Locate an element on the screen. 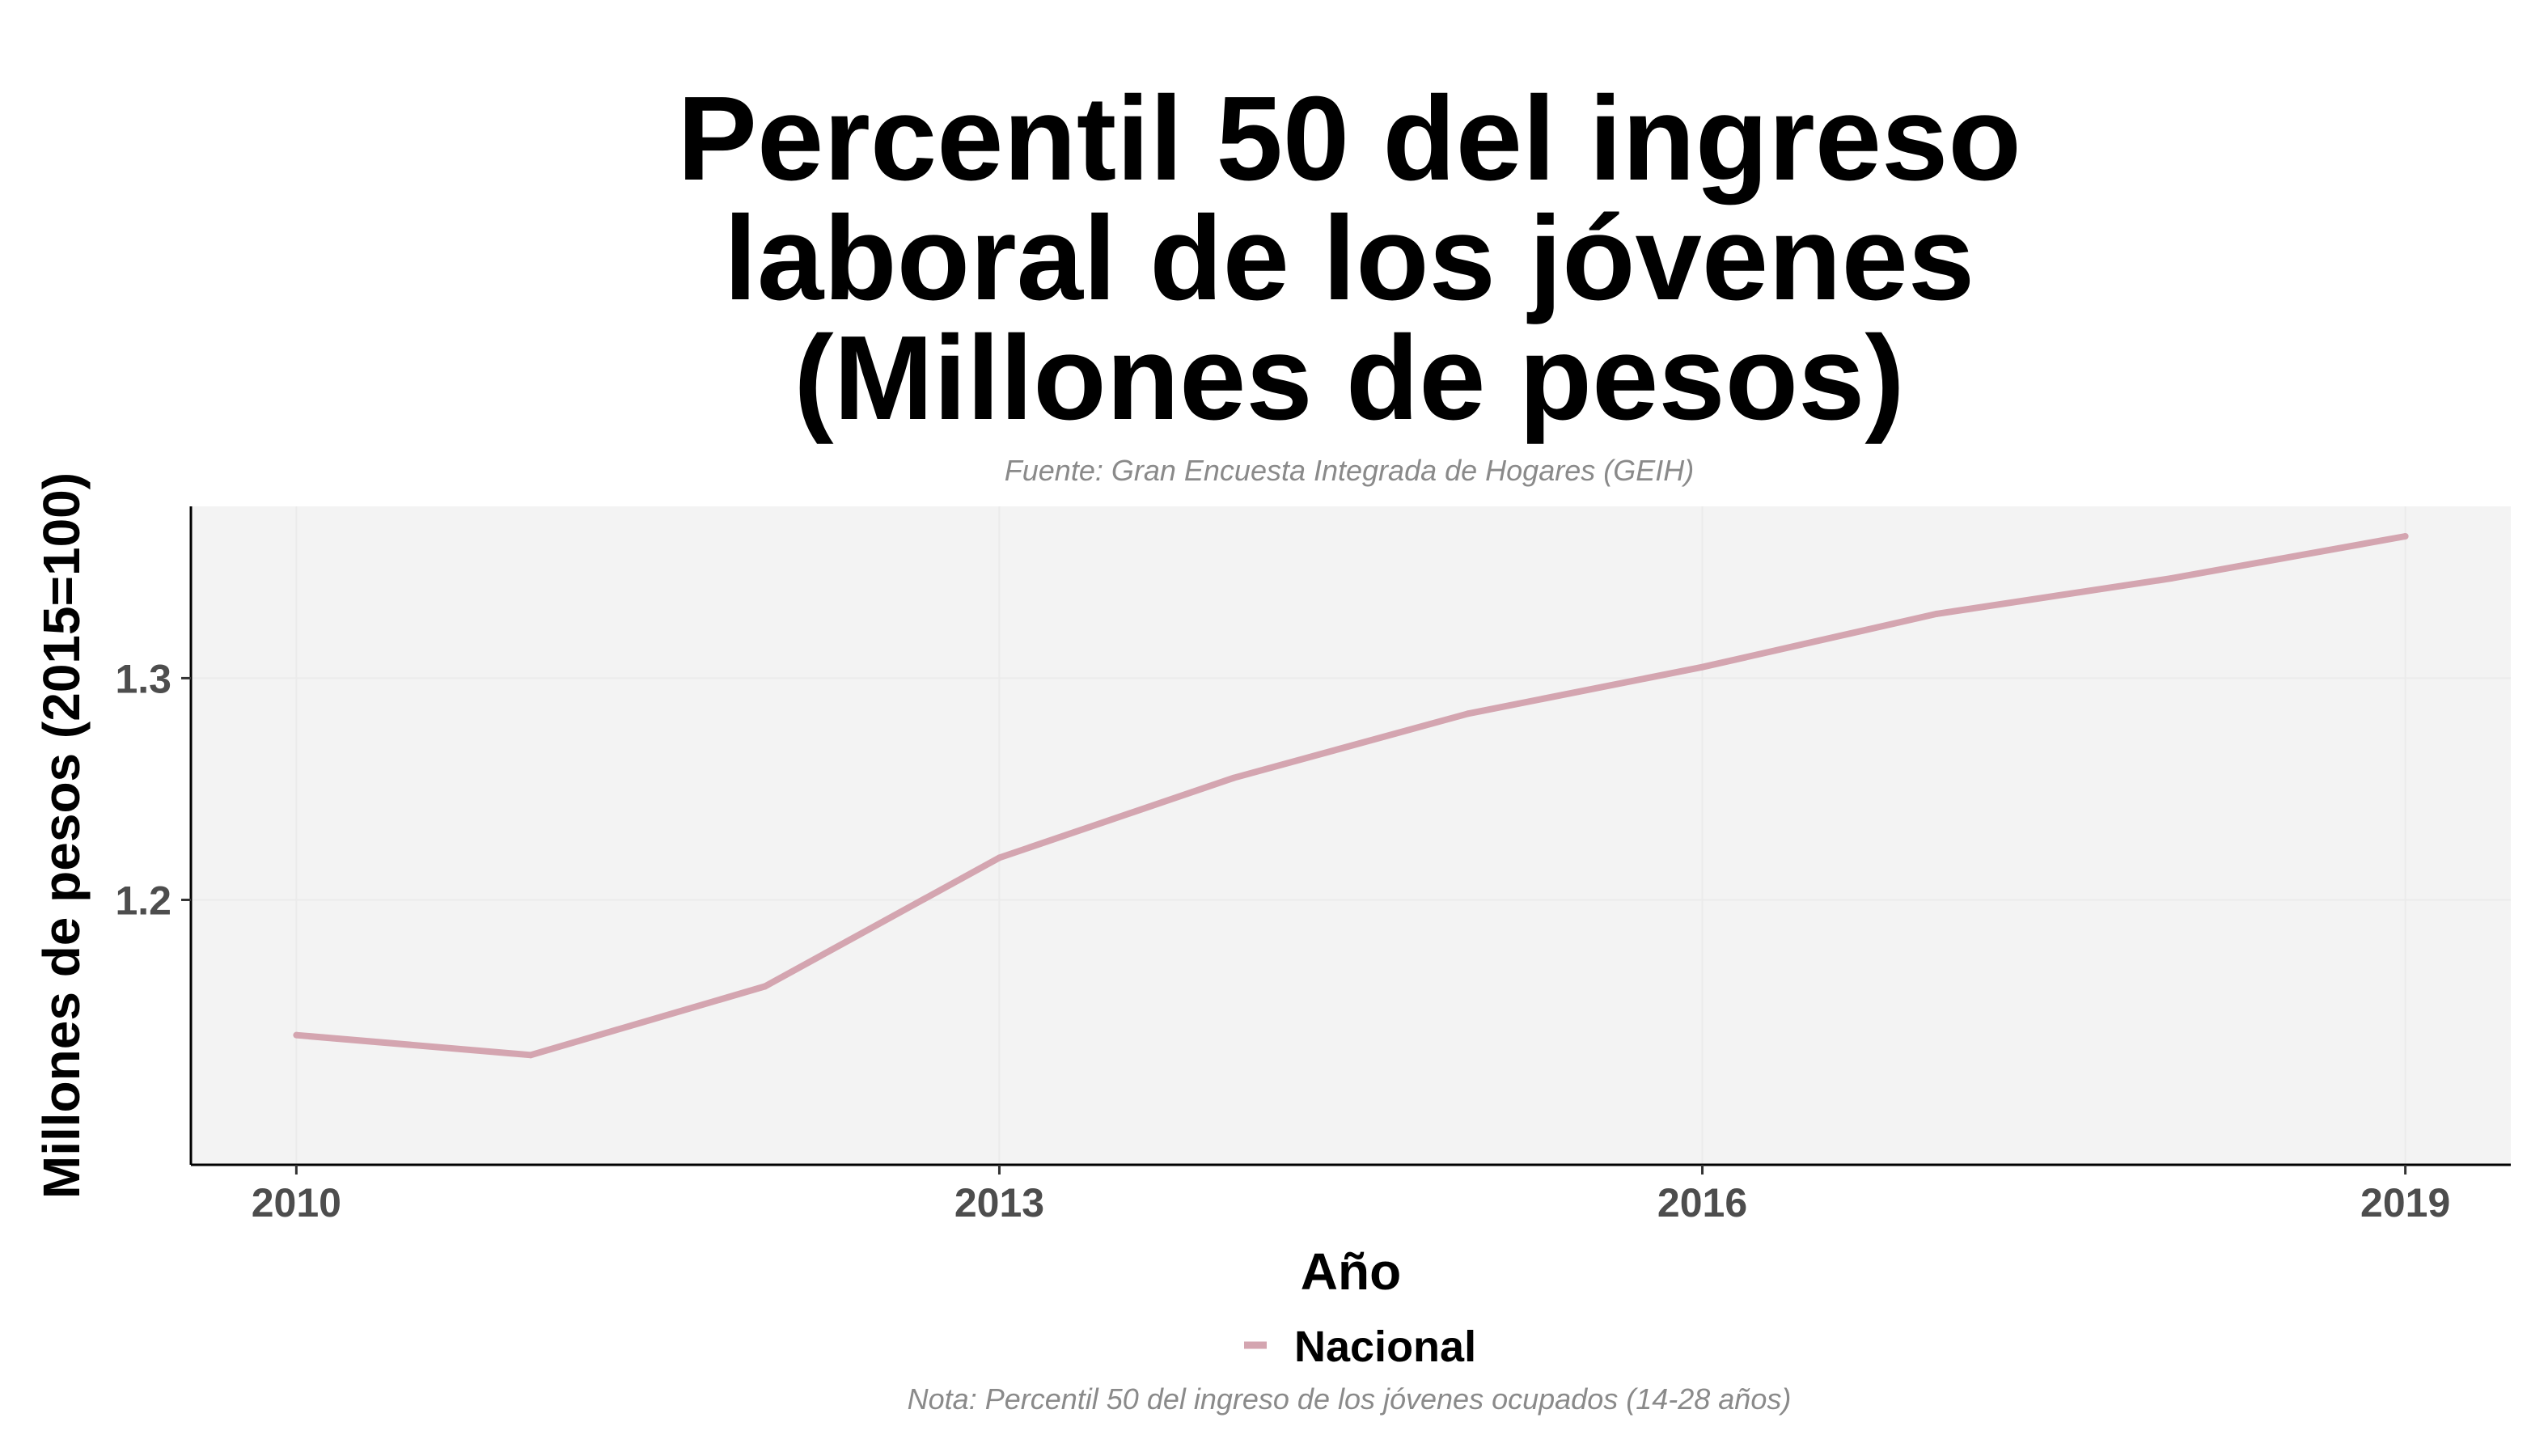 This screenshot has width=2548, height=1456. legend: Nacional is located at coordinates (1360, 1347).